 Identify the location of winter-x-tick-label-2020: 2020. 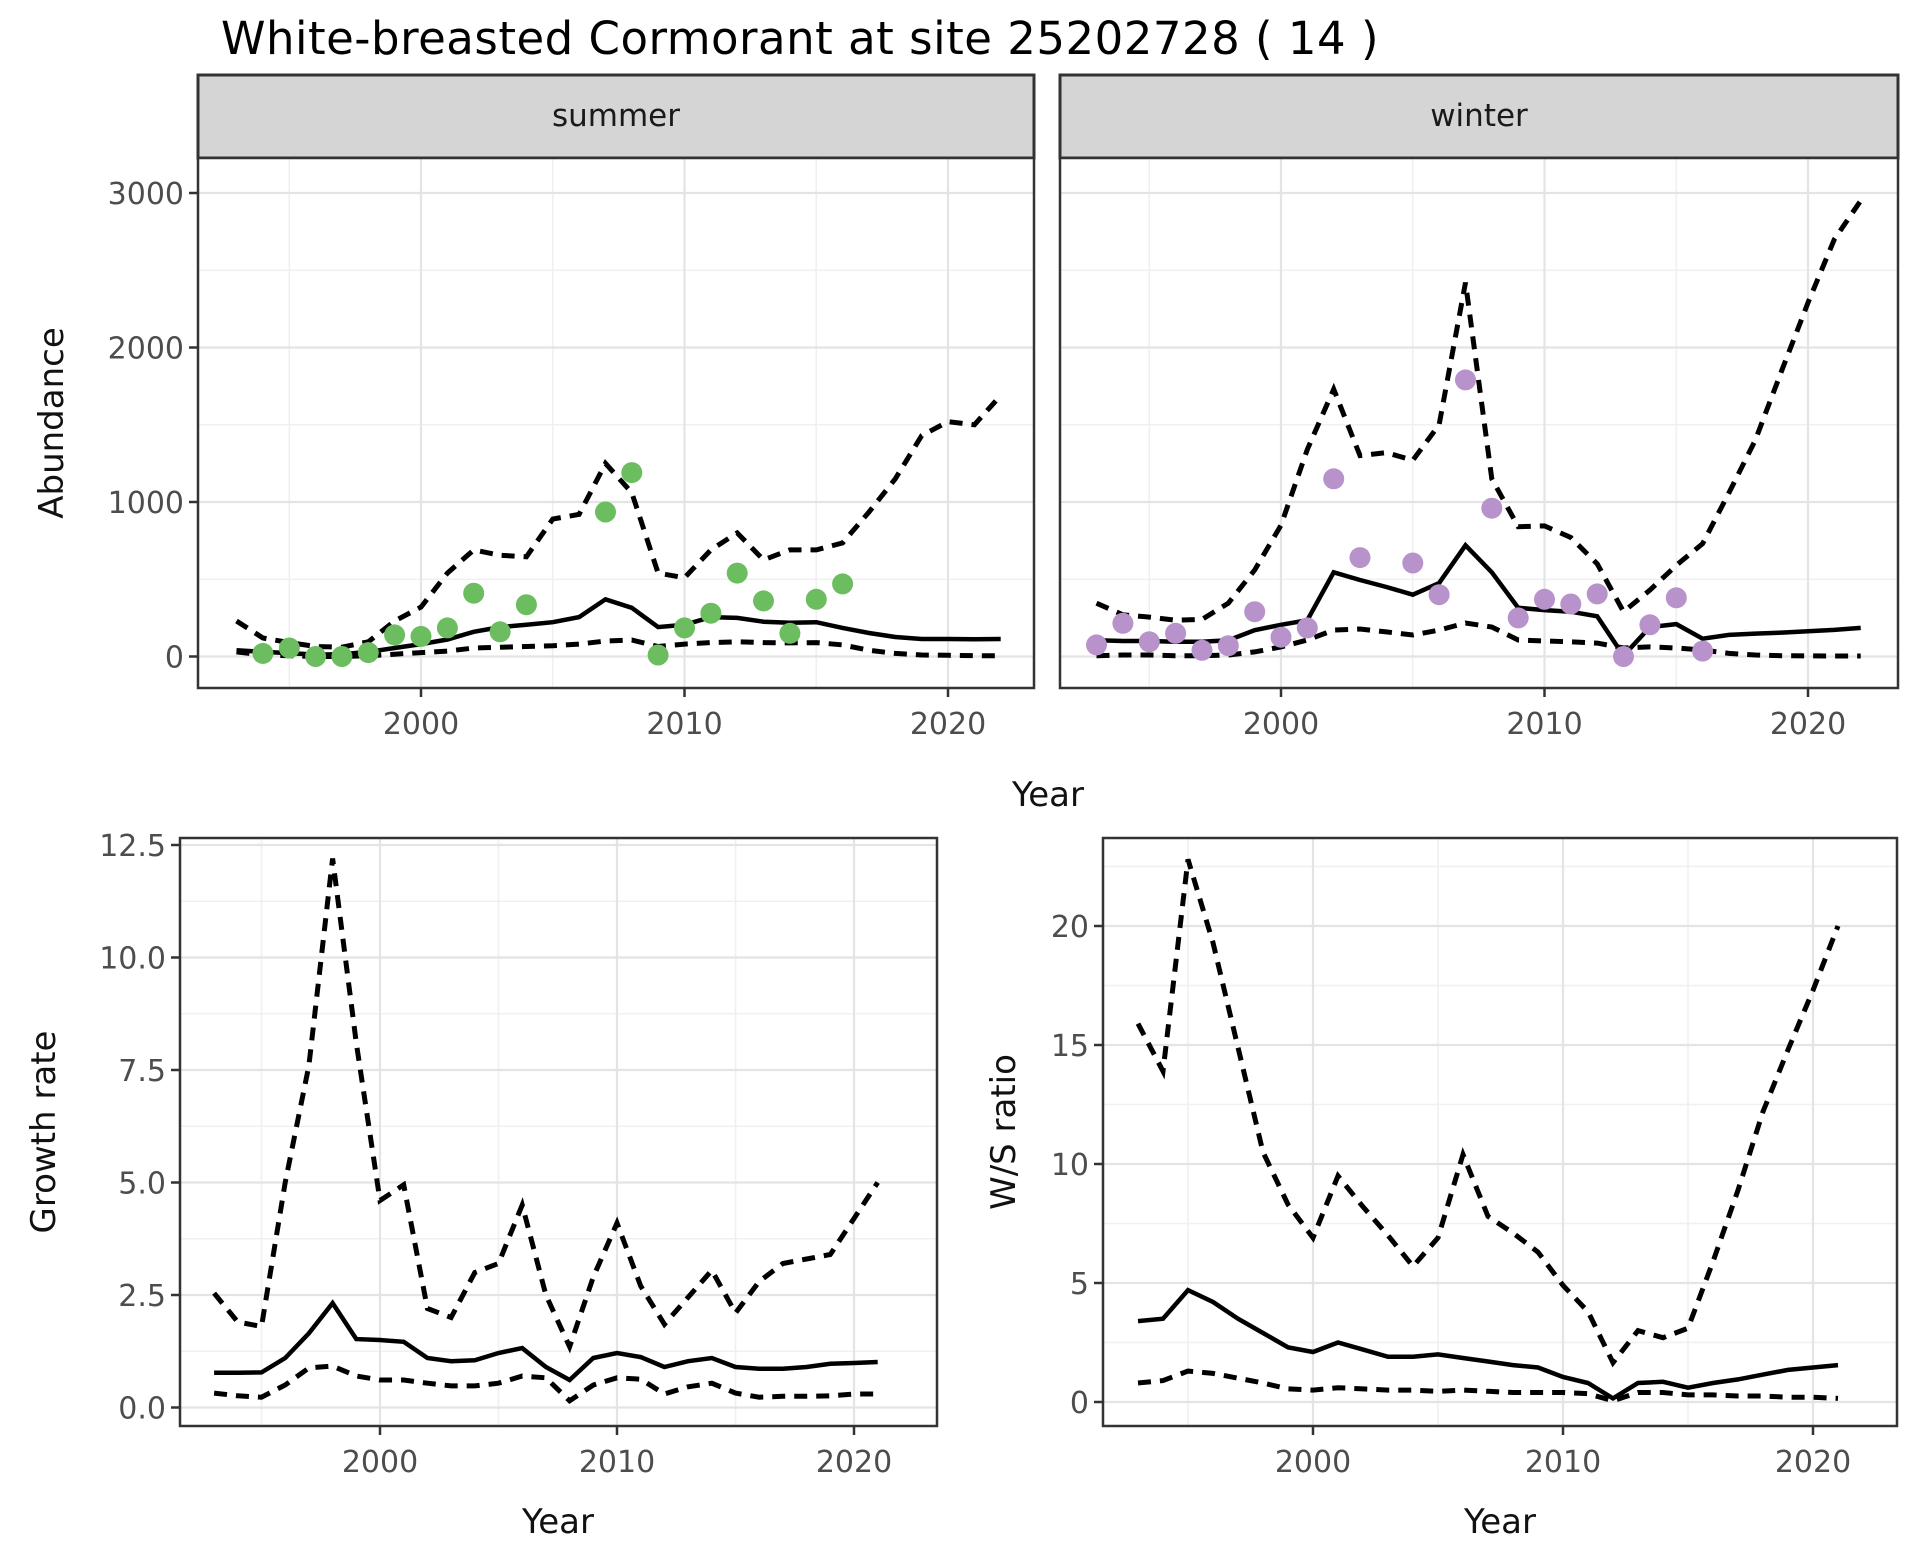
(1808, 724).